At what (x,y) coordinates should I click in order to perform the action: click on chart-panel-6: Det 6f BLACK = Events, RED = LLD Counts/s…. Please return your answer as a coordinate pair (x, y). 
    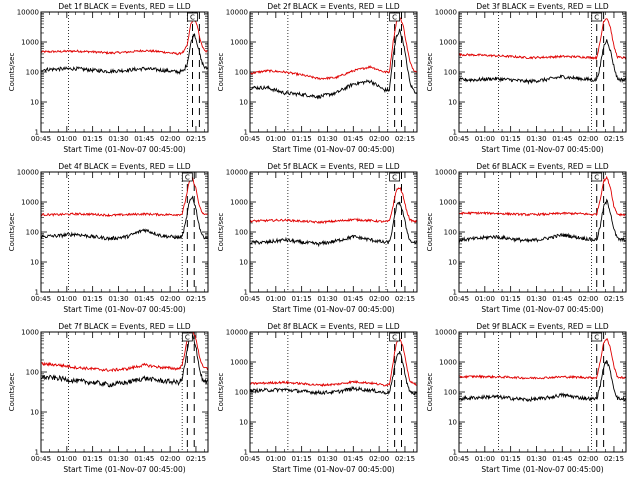
    Looking at the image, I should click on (526, 238).